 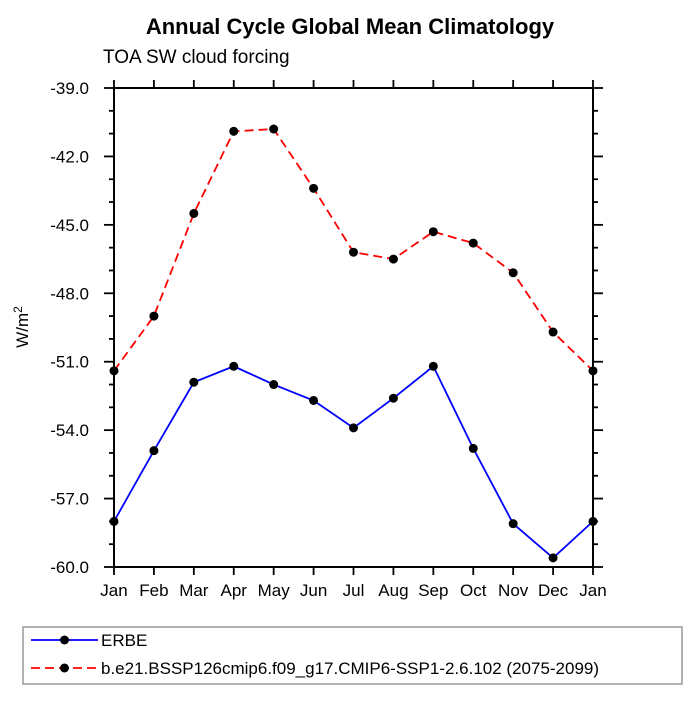 I want to click on y-tick-label: -51.0, so click(x=69, y=362).